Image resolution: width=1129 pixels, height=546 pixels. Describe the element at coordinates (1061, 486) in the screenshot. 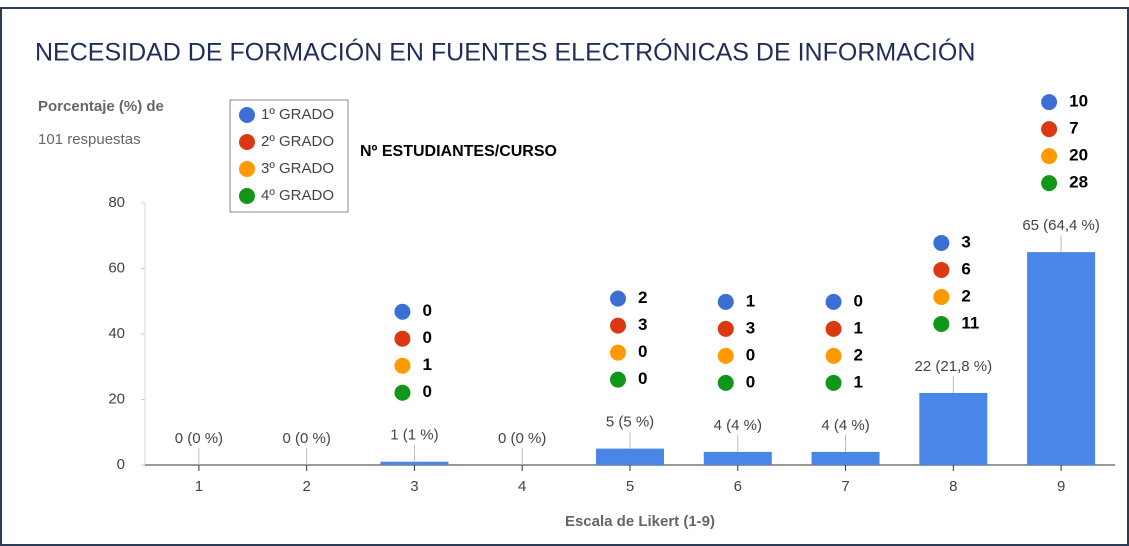

I see `x-tick-label: 9` at that location.